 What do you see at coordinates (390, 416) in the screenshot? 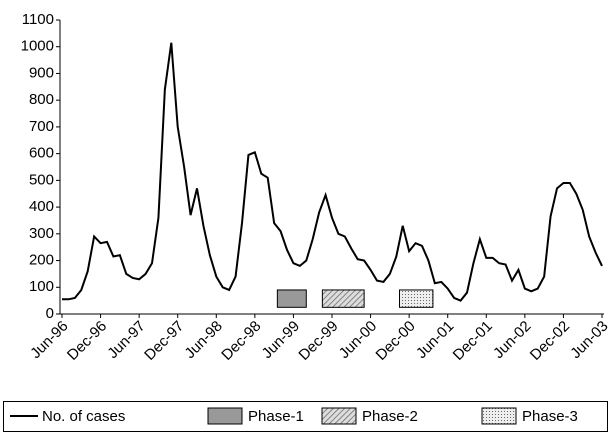
I see `legend-label: Phase-2` at bounding box center [390, 416].